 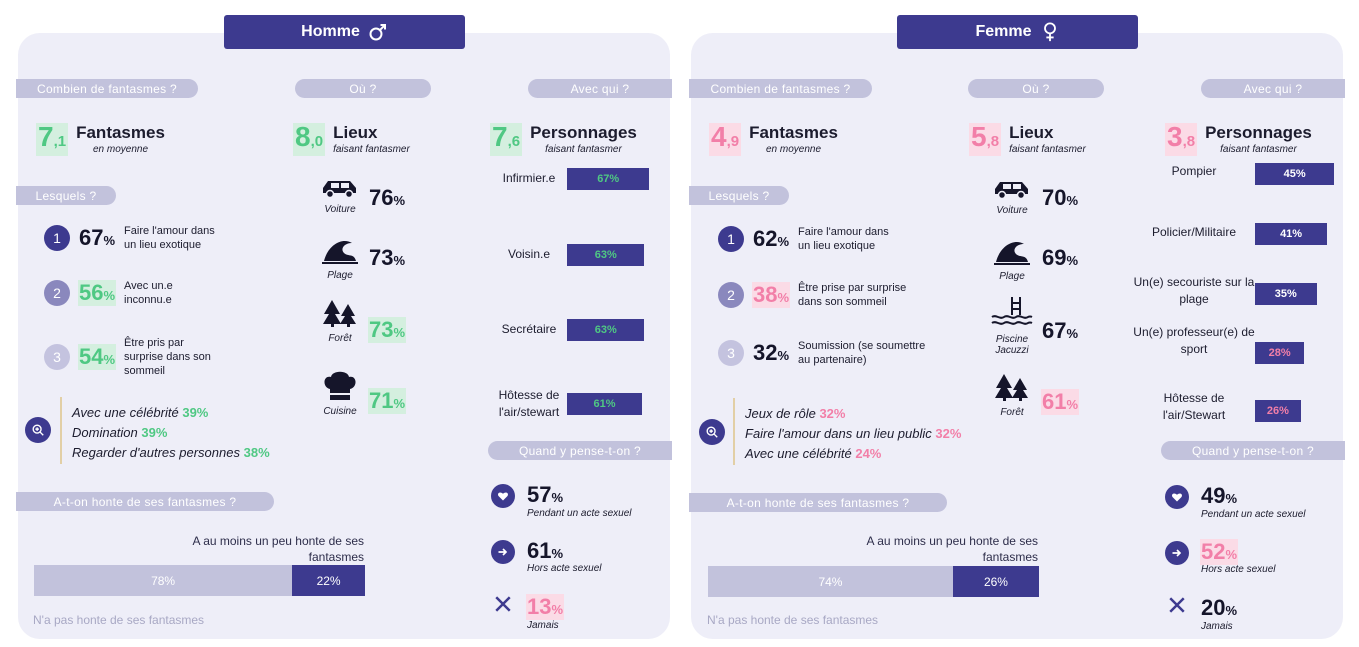 What do you see at coordinates (1012, 276) in the screenshot?
I see `place-label: Plage` at bounding box center [1012, 276].